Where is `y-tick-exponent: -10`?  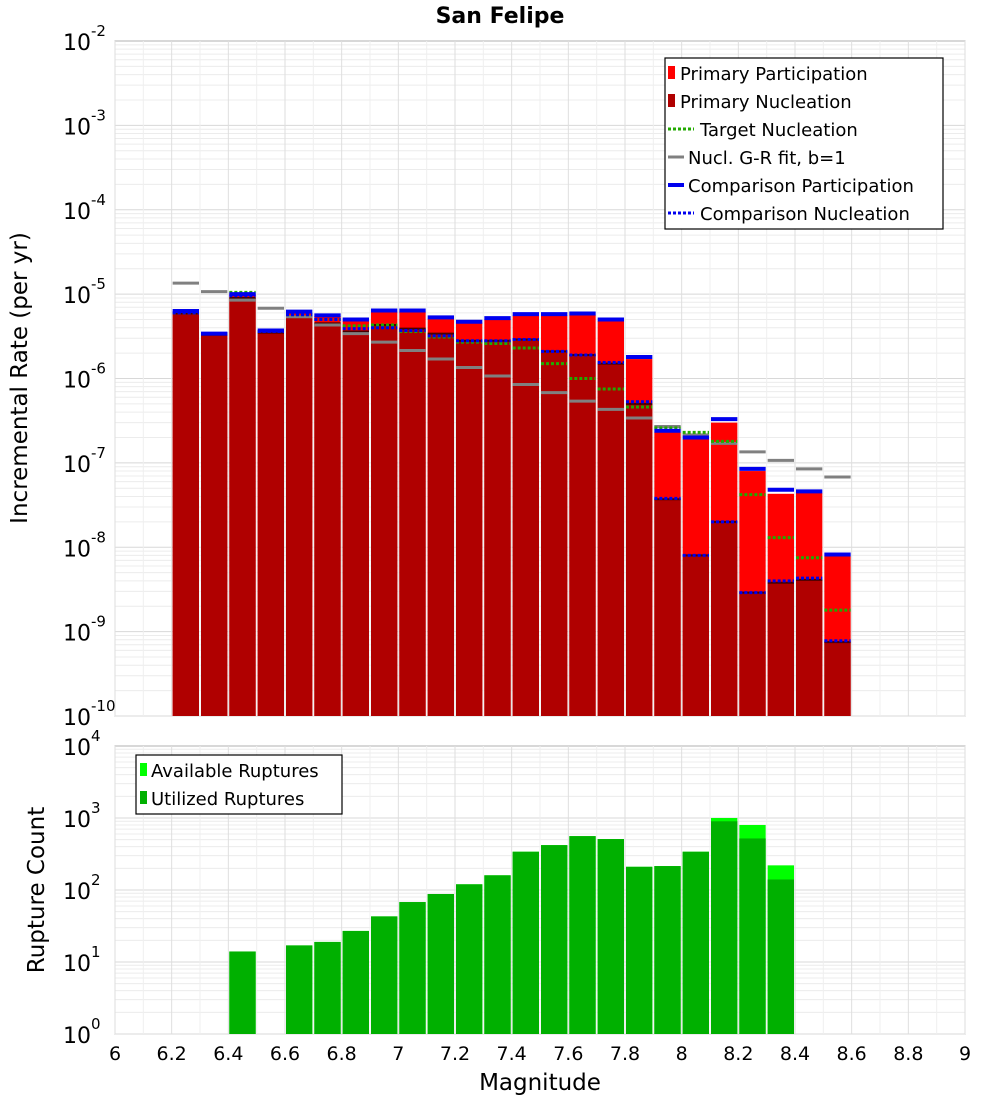 y-tick-exponent: -10 is located at coordinates (103, 706).